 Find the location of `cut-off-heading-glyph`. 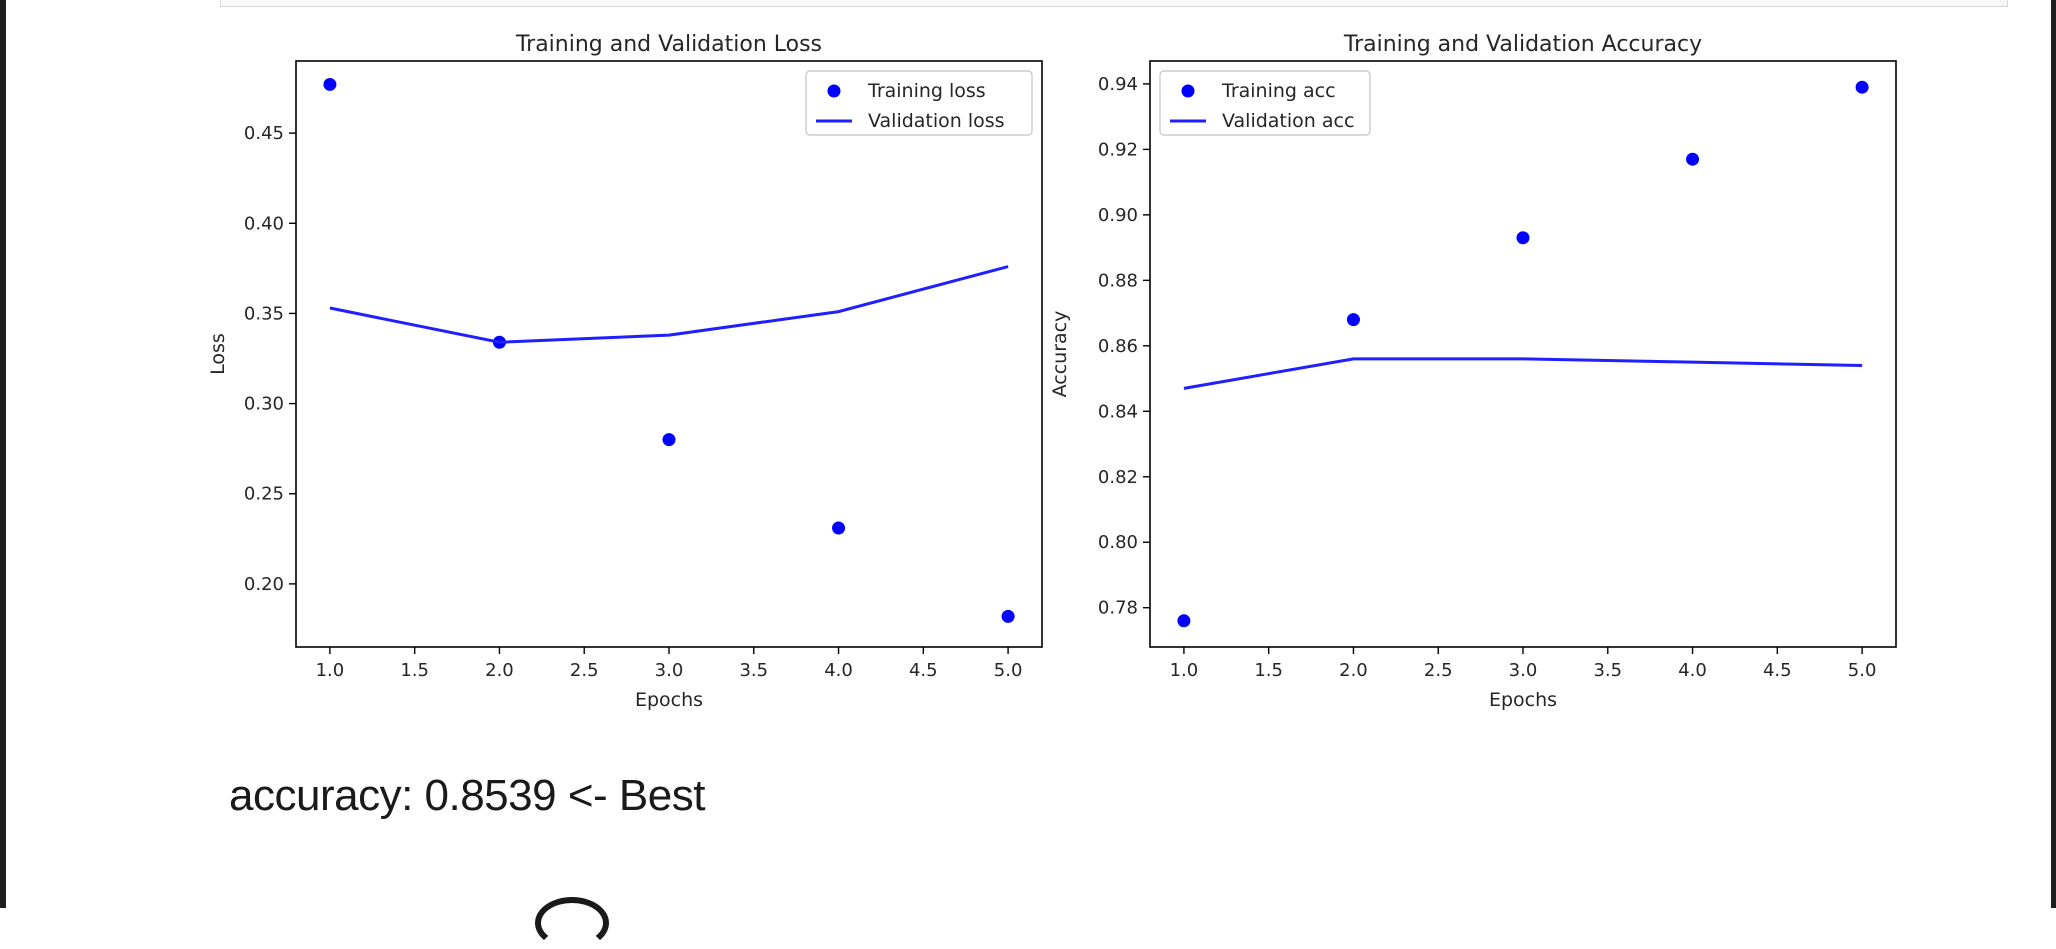

cut-off-heading-glyph is located at coordinates (572, 923).